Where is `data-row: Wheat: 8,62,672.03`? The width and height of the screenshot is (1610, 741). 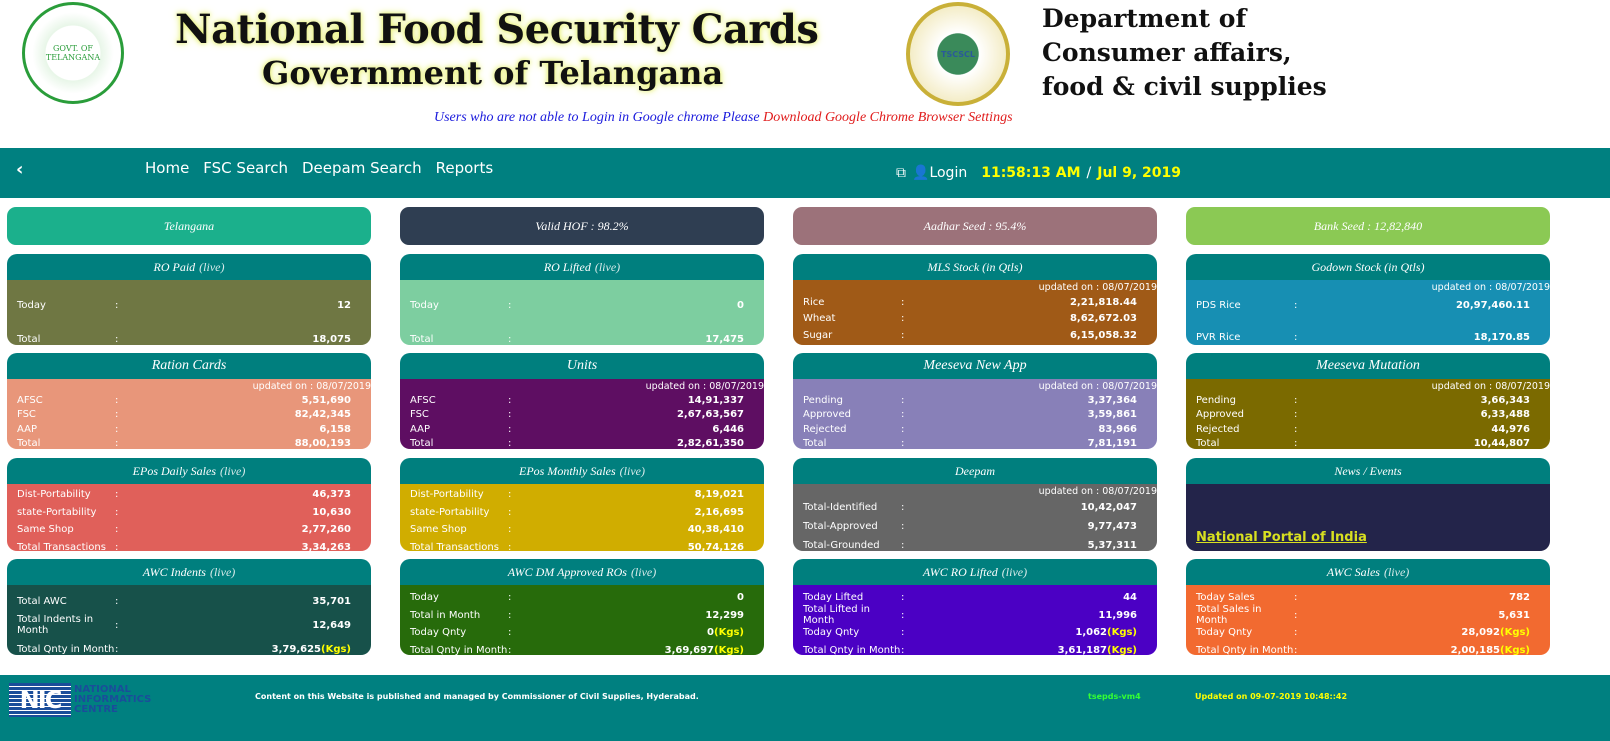
data-row: Wheat: 8,62,672.03 is located at coordinates (975, 319).